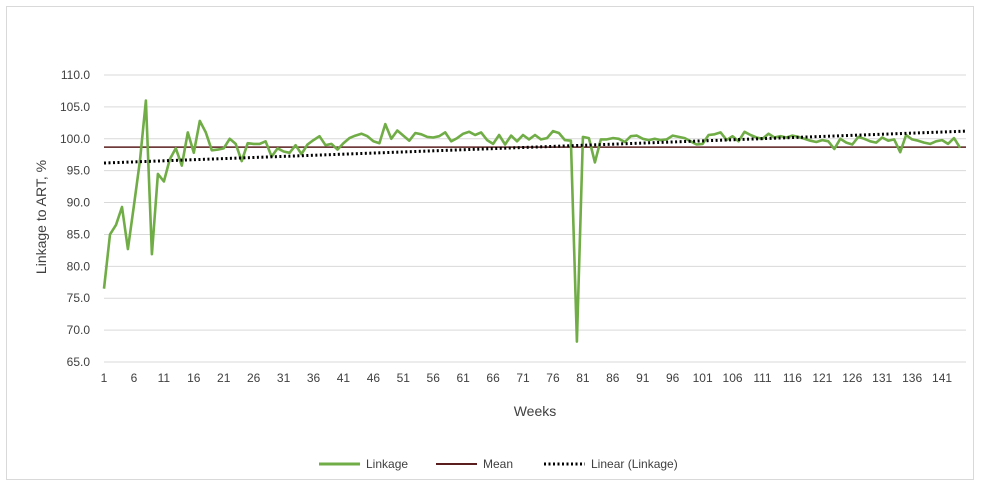  I want to click on x-tick-label: 86, so click(613, 378).